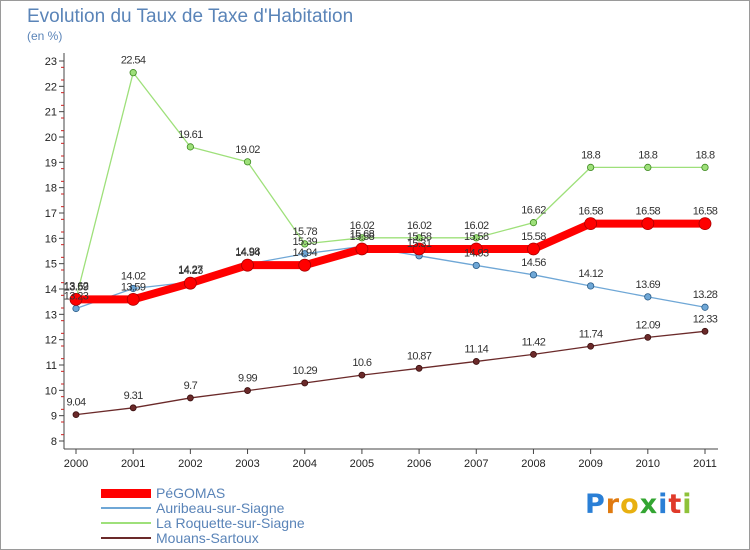 This screenshot has height=550, width=750. Describe the element at coordinates (207, 538) in the screenshot. I see `legend-label: Mouans-Sartoux` at that location.